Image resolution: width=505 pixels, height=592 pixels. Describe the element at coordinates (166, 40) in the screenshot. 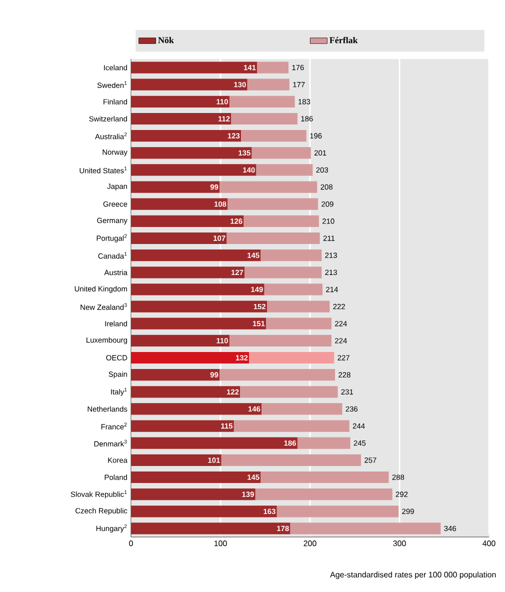

I see `legend-label: Nök` at that location.